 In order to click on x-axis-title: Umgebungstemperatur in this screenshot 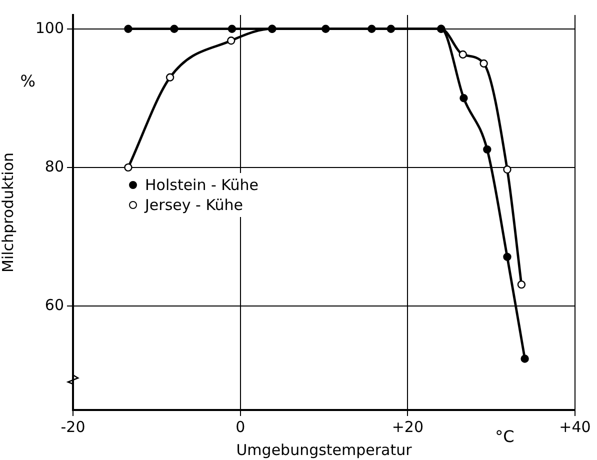, I will do `click(324, 449)`.